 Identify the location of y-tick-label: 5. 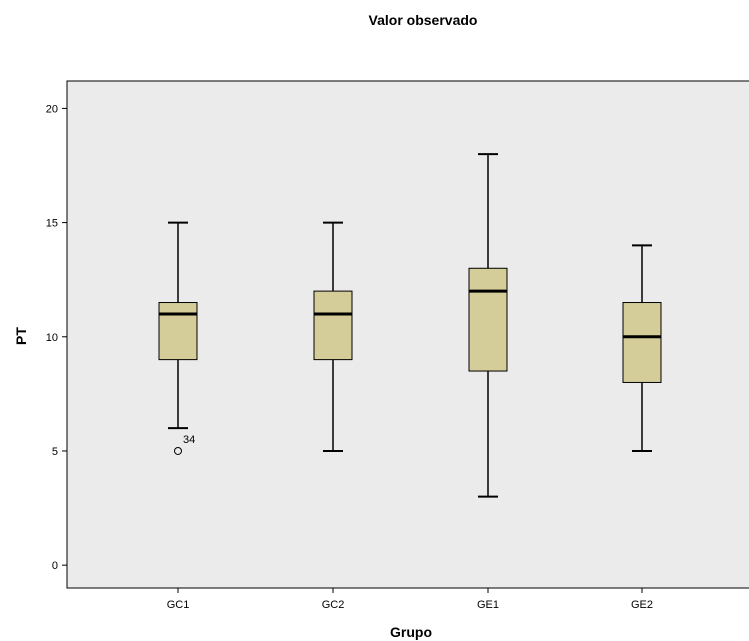
(55, 452).